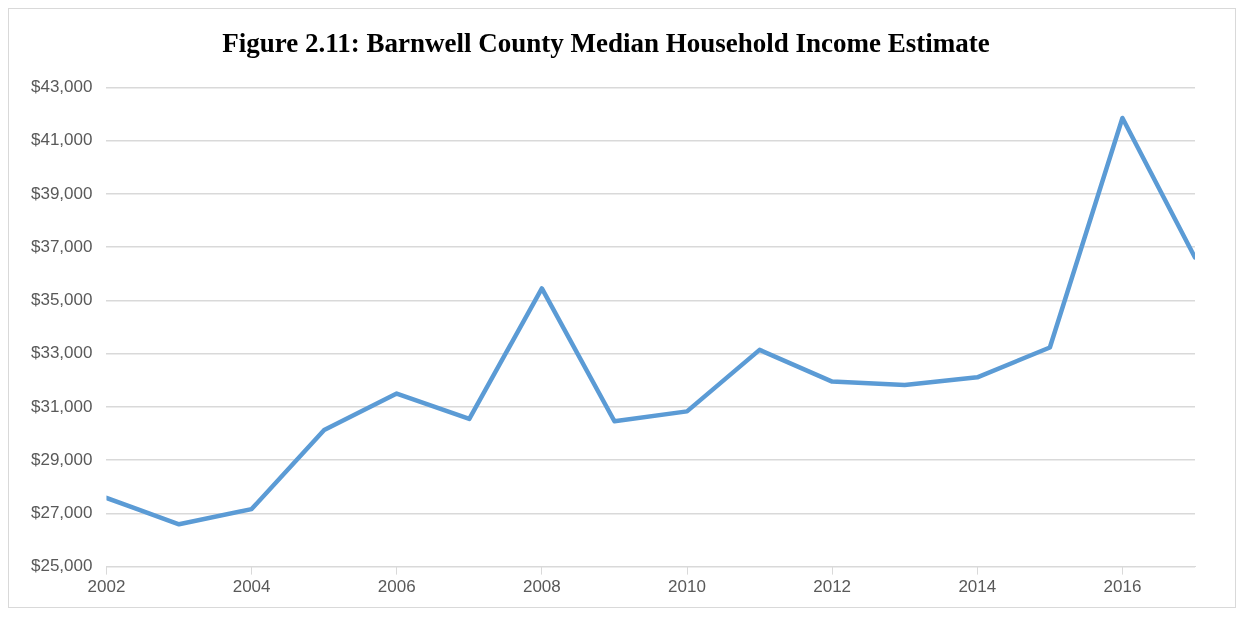 The height and width of the screenshot is (623, 1248). What do you see at coordinates (62, 87) in the screenshot?
I see `y-tick-label: $43,000` at bounding box center [62, 87].